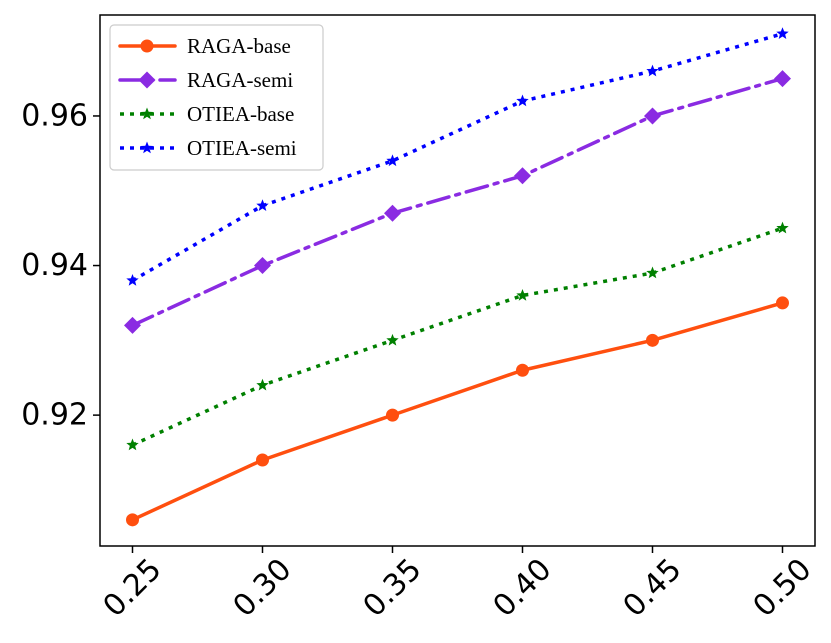  Describe the element at coordinates (653, 588) in the screenshot. I see `x-tick-label: 0.45` at that location.